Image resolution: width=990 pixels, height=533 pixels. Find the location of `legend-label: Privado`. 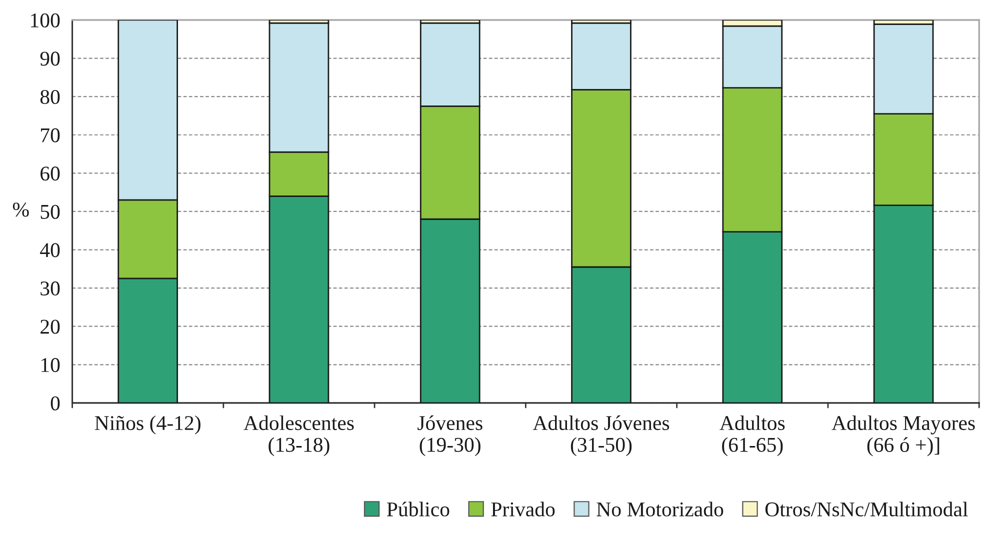

legend-label: Privado is located at coordinates (523, 509).